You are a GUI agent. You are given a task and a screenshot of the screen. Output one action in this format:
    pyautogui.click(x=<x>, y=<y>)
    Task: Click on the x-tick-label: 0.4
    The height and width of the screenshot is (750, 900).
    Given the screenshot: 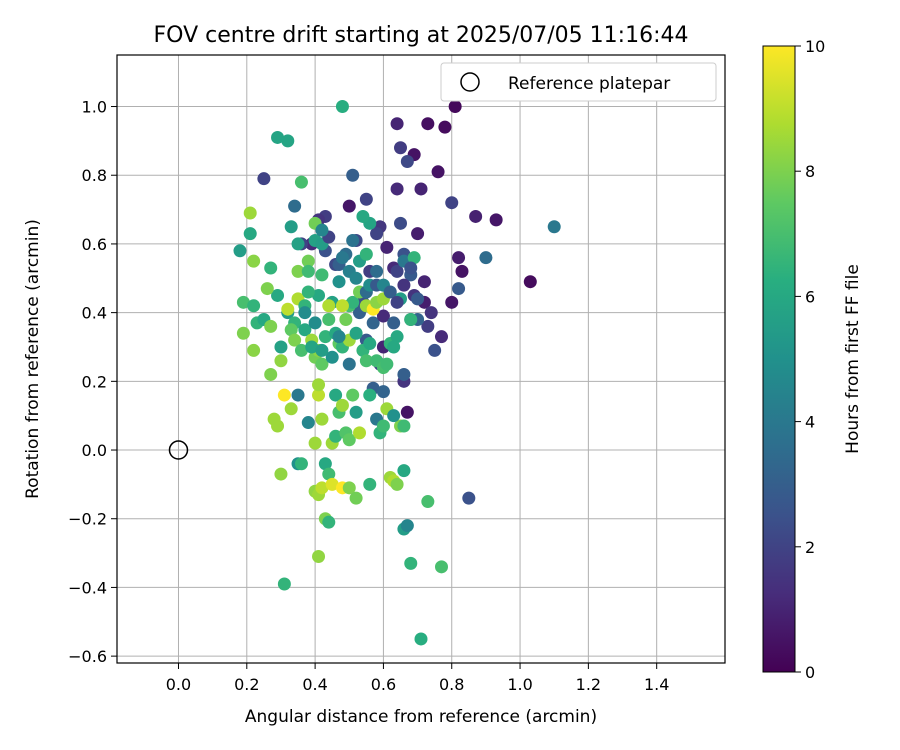 What is the action you would take?
    pyautogui.click(x=314, y=684)
    